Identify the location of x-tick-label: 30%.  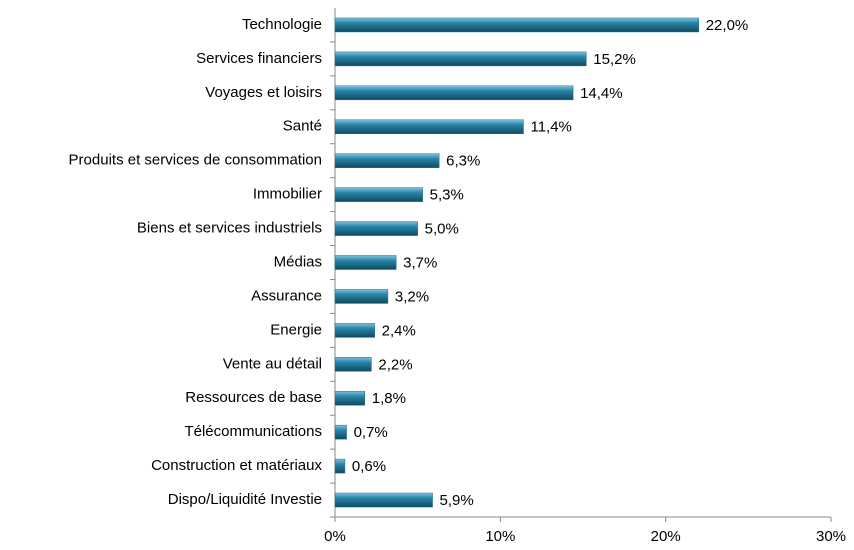
(831, 536).